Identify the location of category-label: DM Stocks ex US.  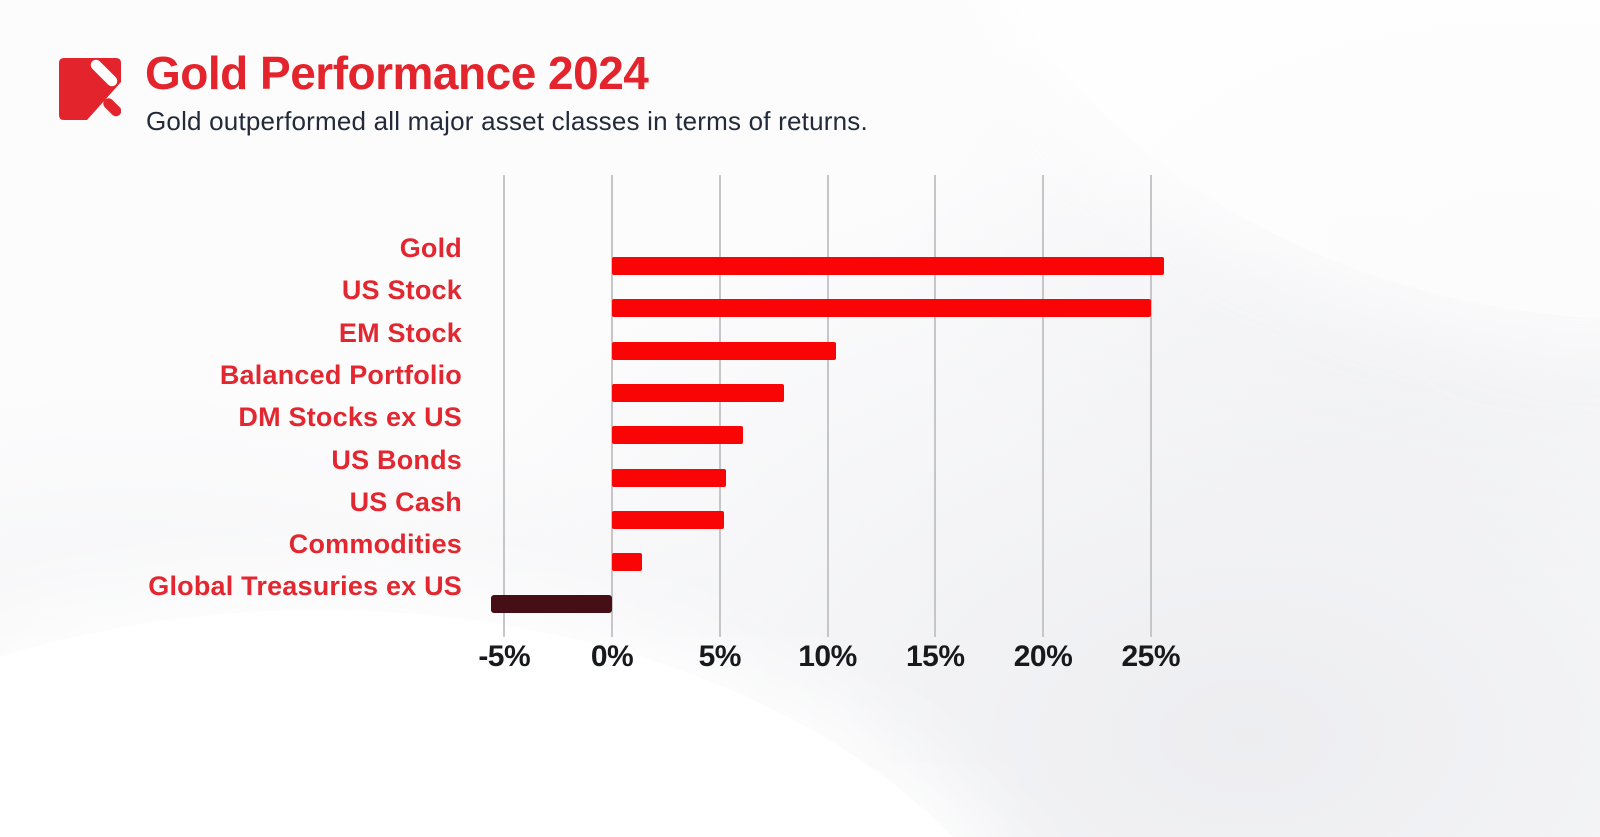
(350, 417).